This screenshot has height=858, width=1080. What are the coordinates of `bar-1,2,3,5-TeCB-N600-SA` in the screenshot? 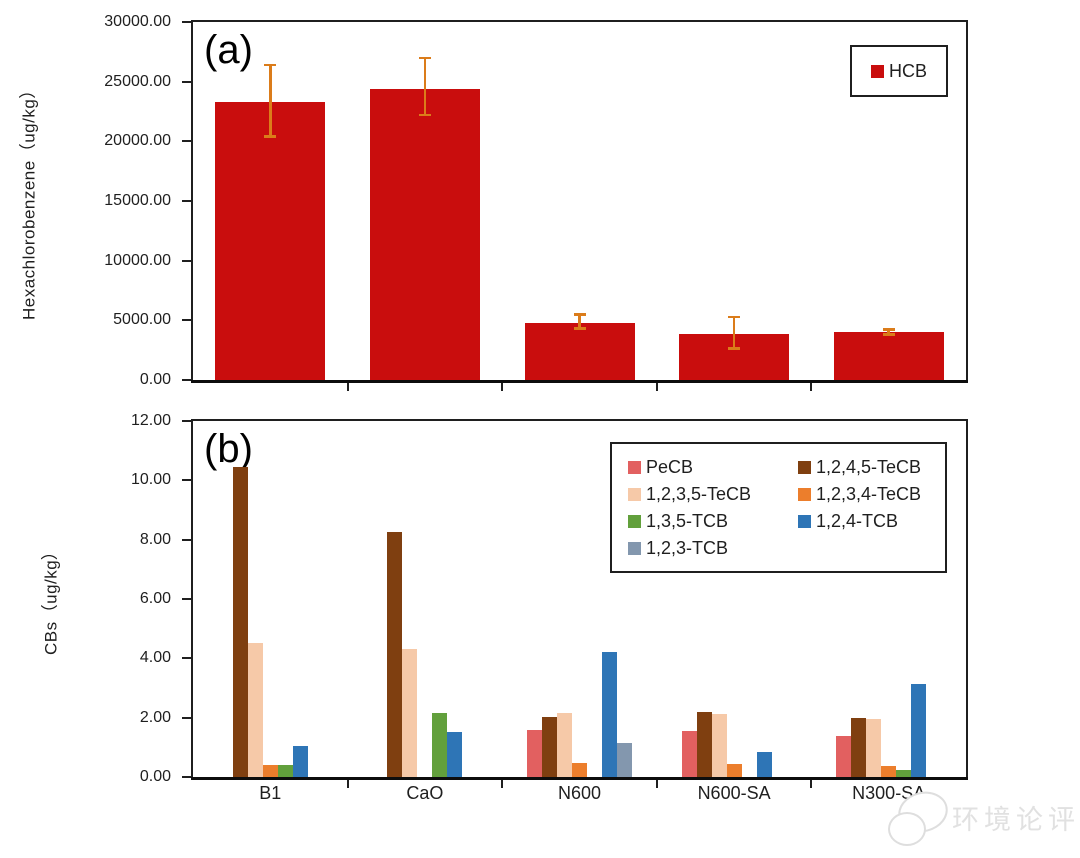 It's located at (719, 745).